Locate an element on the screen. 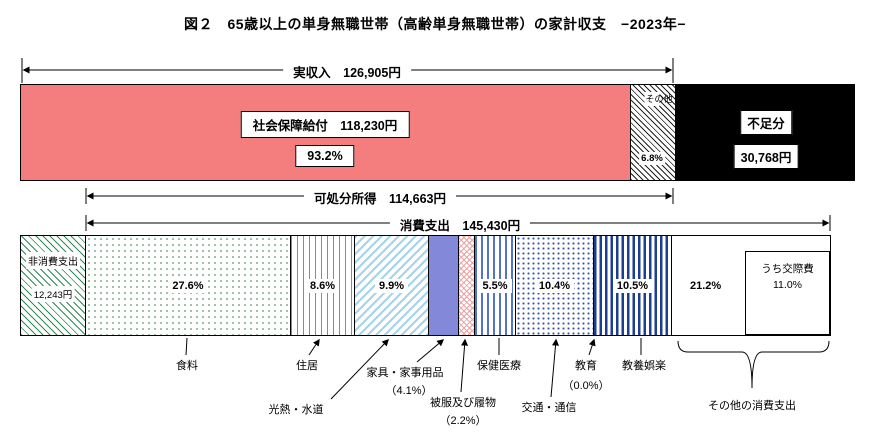  clothing-pct-note: （2.2%） is located at coordinates (463, 421).